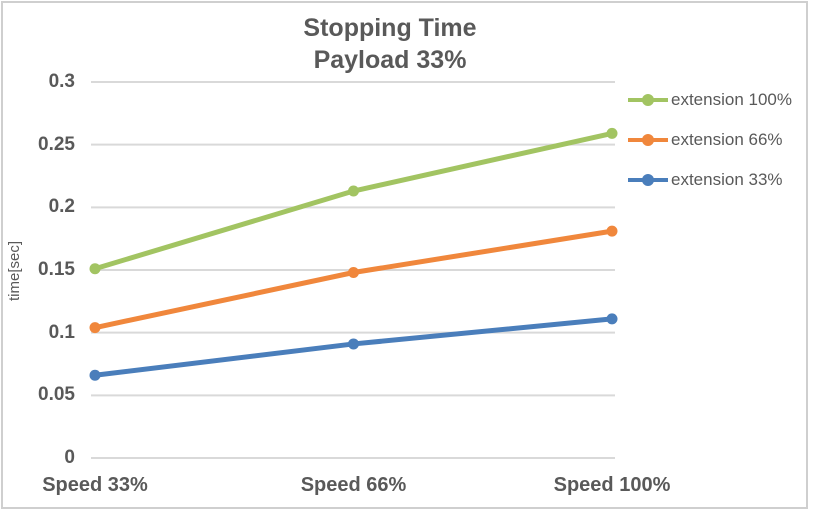  I want to click on legend-item-extension-33: extension 33%, so click(705, 180).